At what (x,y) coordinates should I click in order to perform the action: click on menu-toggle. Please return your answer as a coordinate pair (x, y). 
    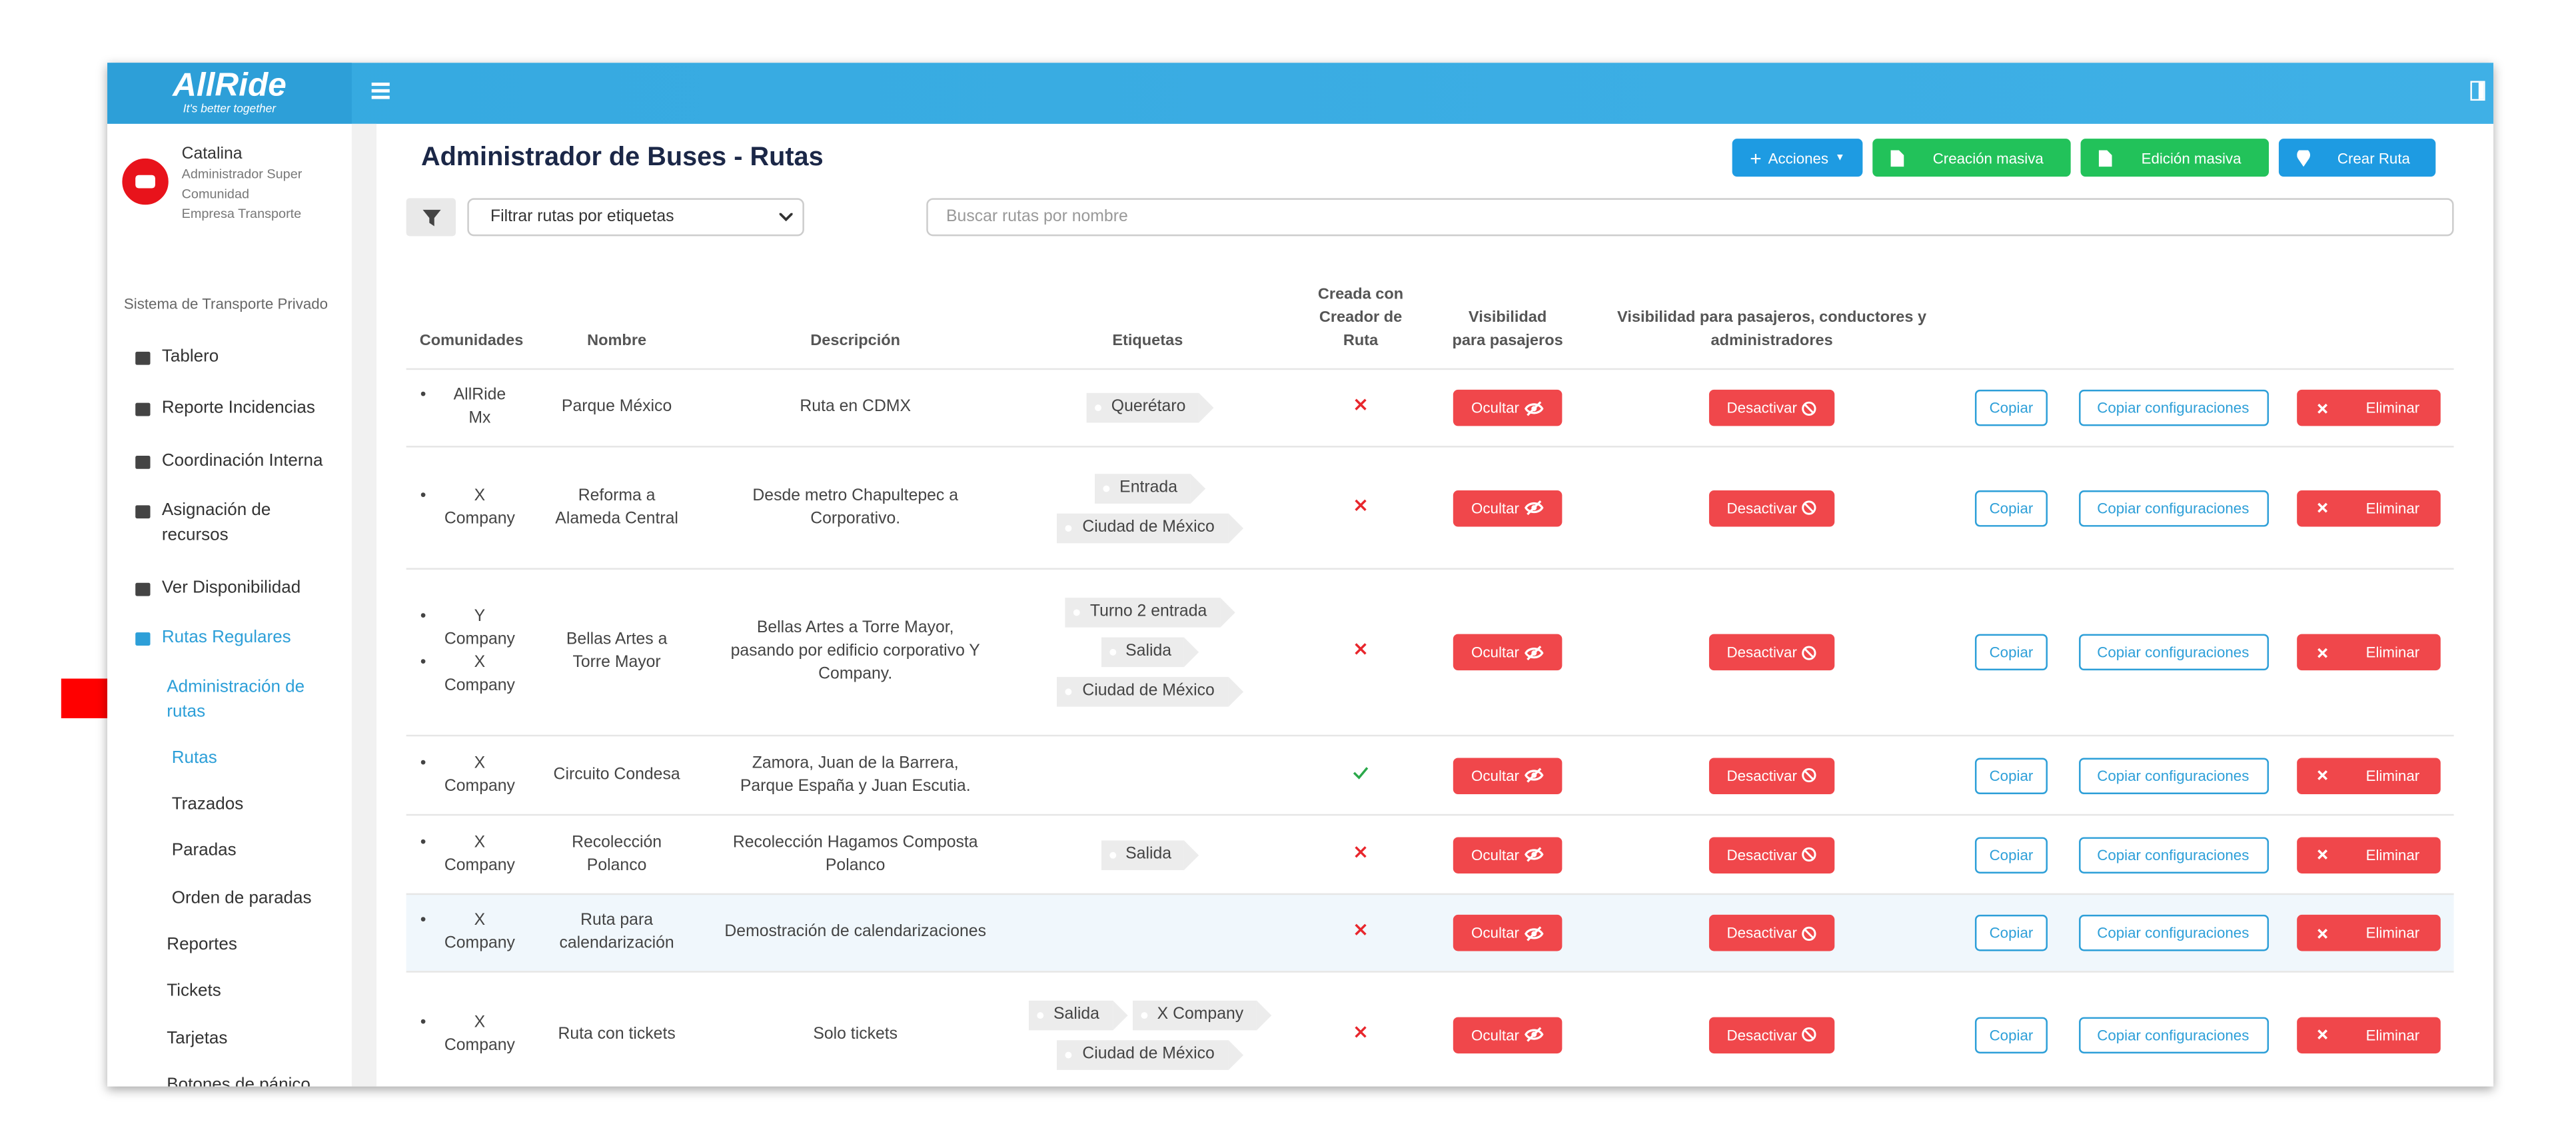
    Looking at the image, I should click on (380, 91).